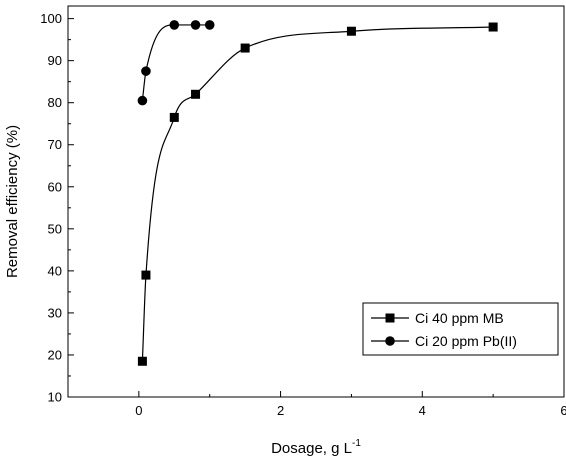  I want to click on legend: Ci 40 ppm MB Ci 20 ppm Pb(II), so click(460, 329).